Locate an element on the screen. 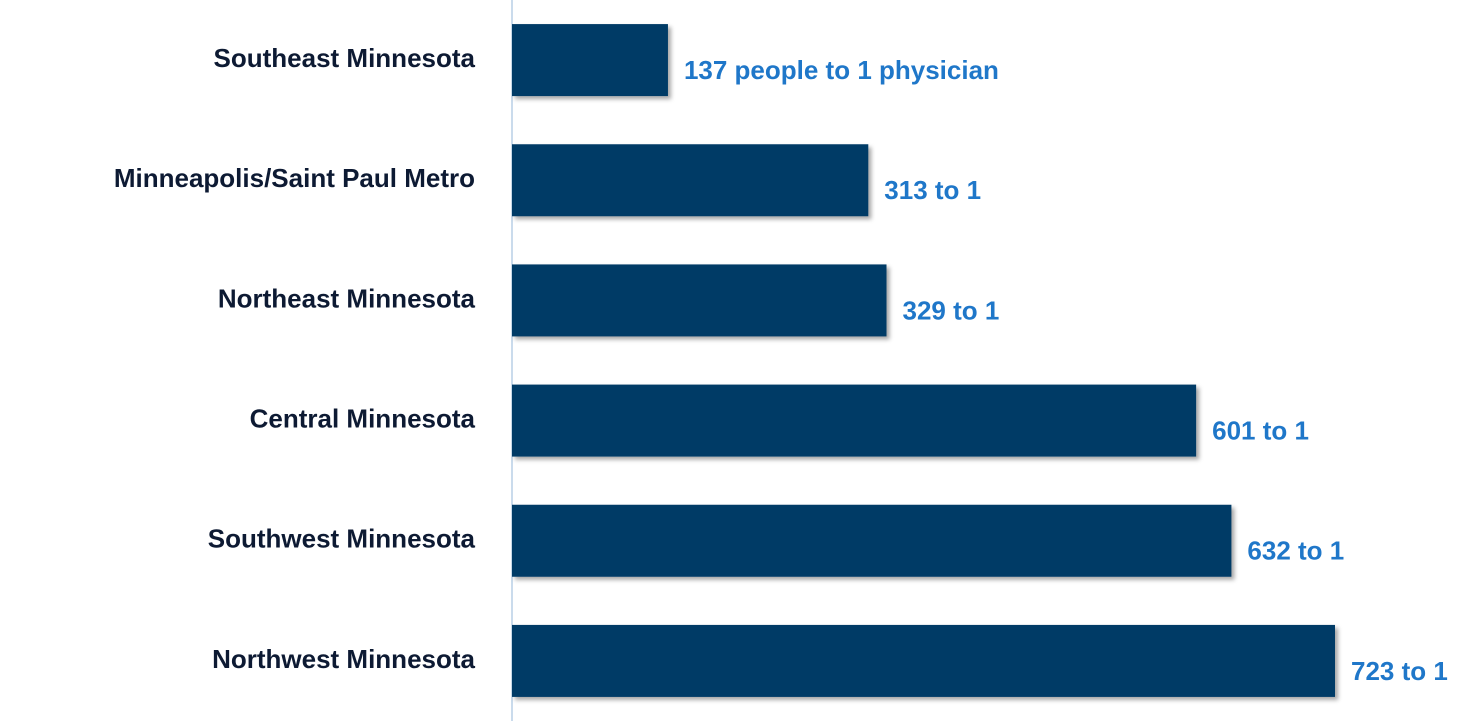 Image resolution: width=1478 pixels, height=721 pixels. category-label: Central Minnesota is located at coordinates (363, 418).